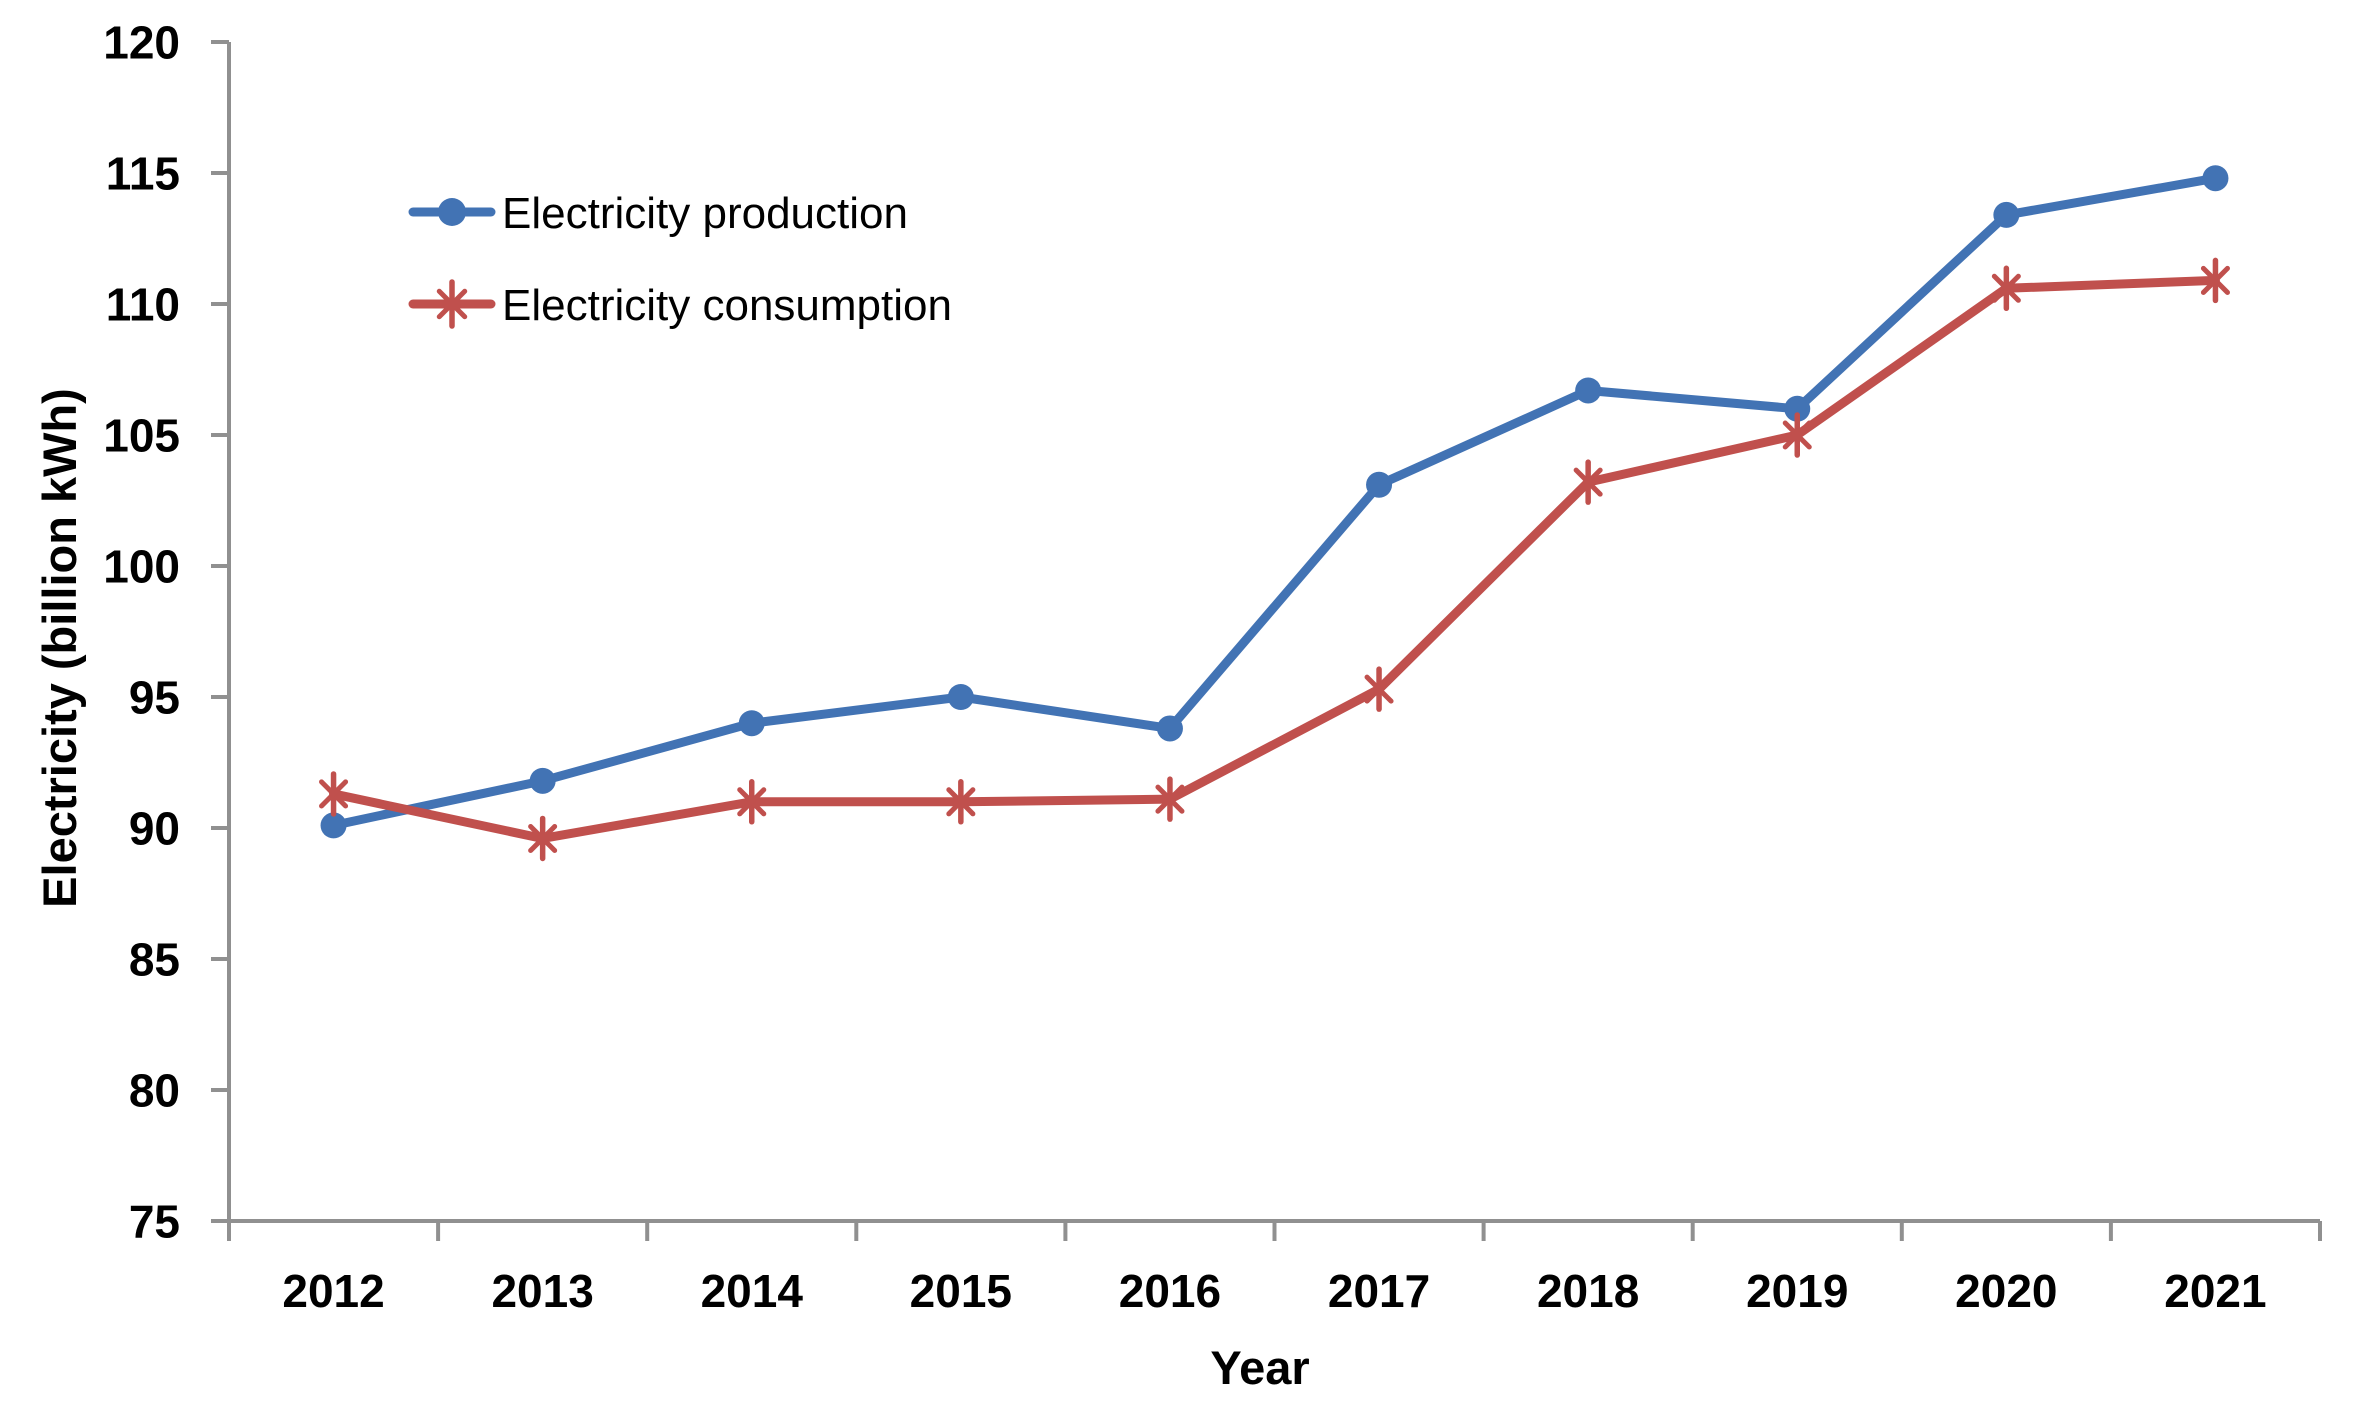  Describe the element at coordinates (705, 213) in the screenshot. I see `legend-label: Electricity production` at that location.